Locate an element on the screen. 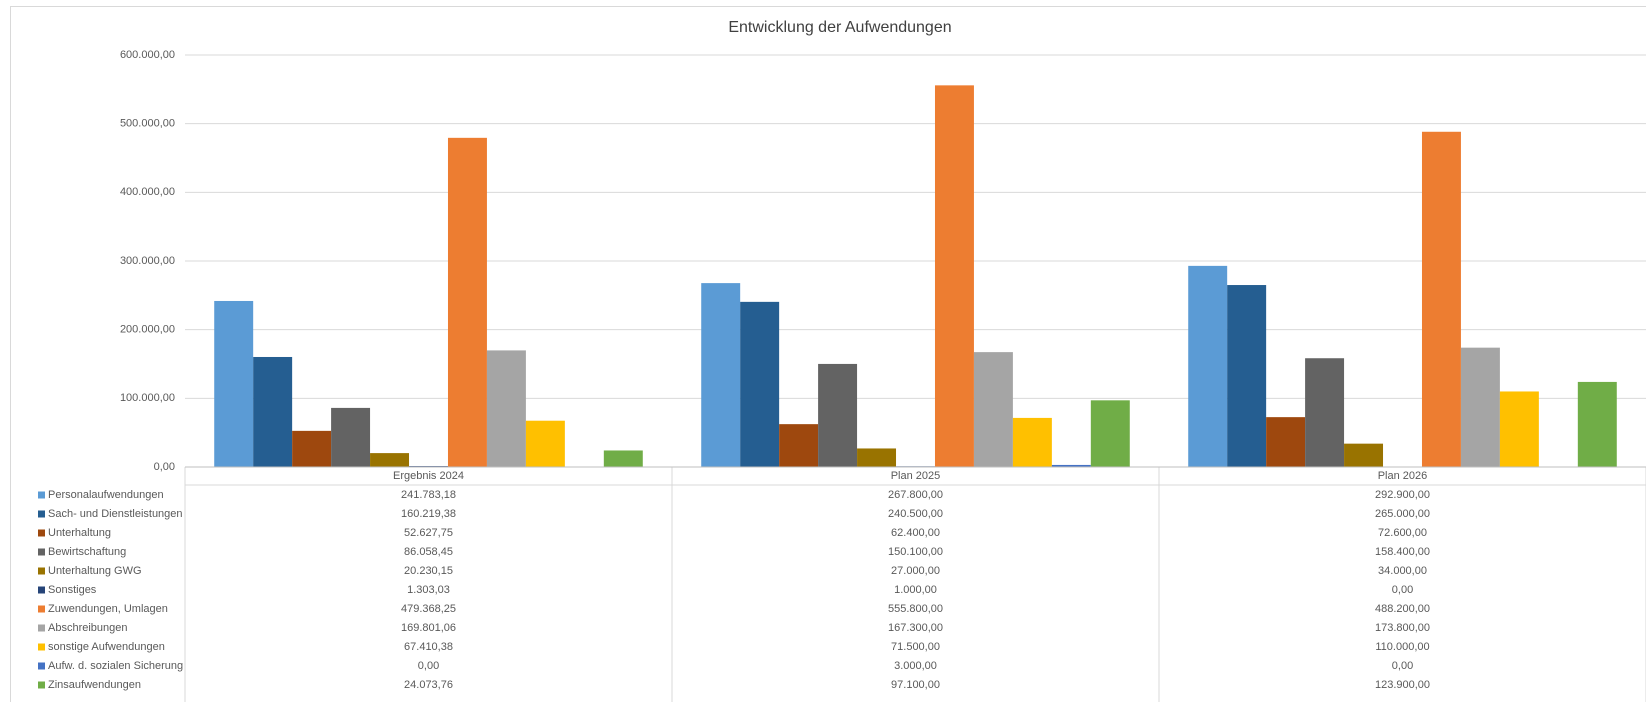  data-table-value: 160.219,38 is located at coordinates (428, 514).